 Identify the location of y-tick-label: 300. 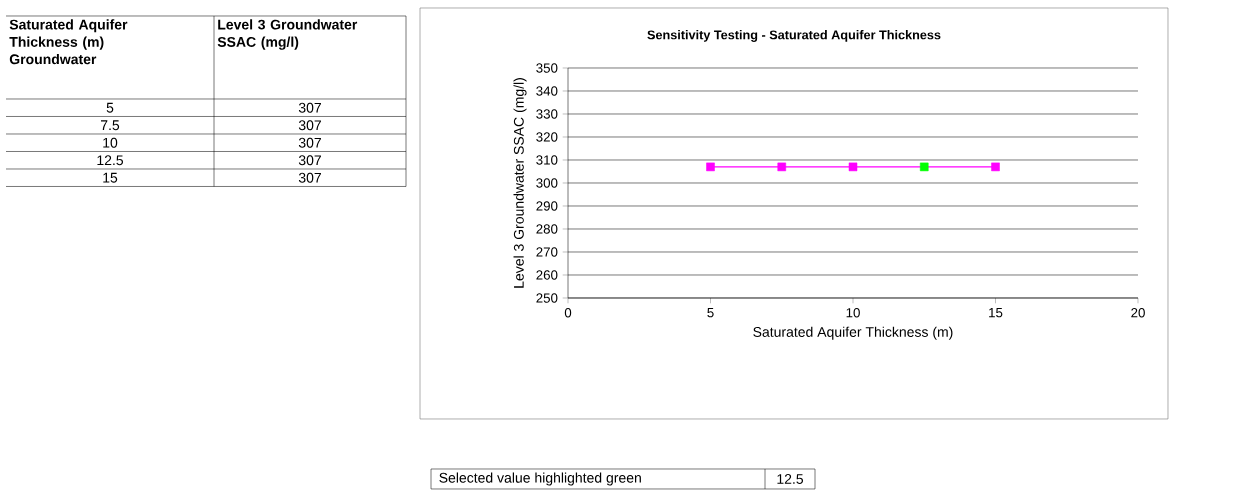
(547, 183).